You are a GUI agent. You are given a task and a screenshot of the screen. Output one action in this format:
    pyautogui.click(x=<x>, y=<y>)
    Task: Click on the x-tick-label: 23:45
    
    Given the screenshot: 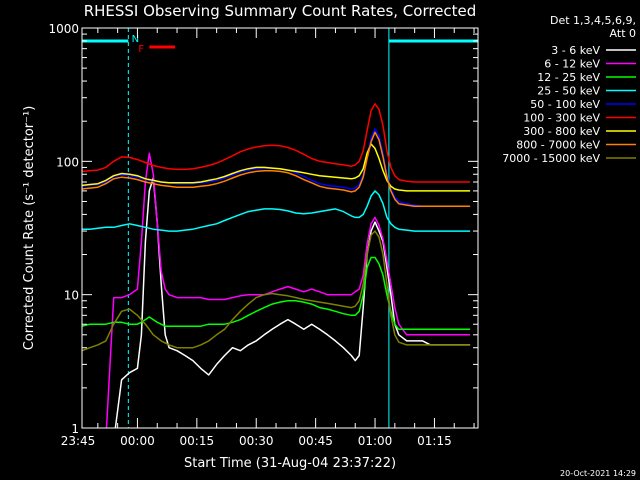 What is the action you would take?
    pyautogui.click(x=78, y=441)
    